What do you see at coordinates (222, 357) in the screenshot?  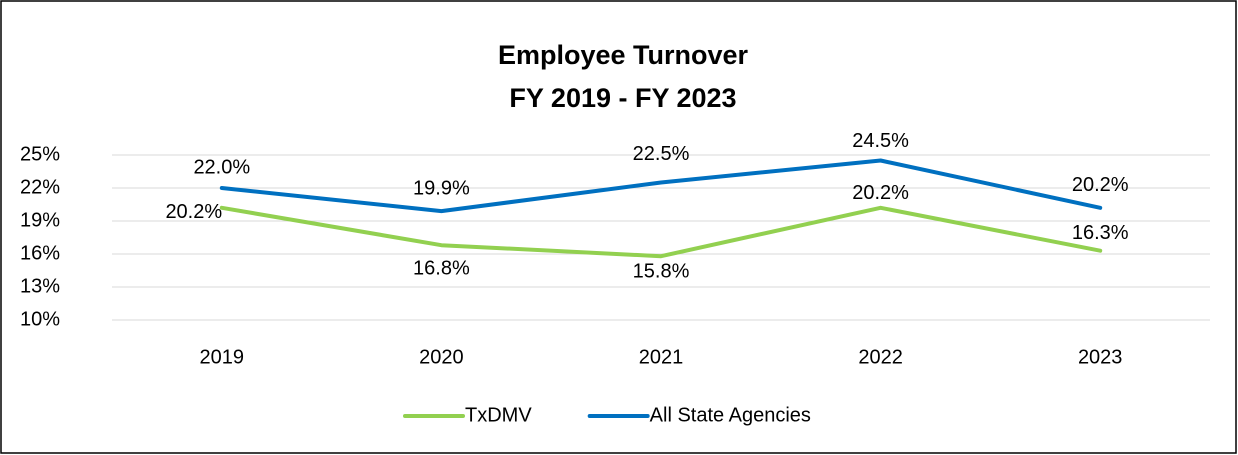 I see `x-tick-label: 2019` at bounding box center [222, 357].